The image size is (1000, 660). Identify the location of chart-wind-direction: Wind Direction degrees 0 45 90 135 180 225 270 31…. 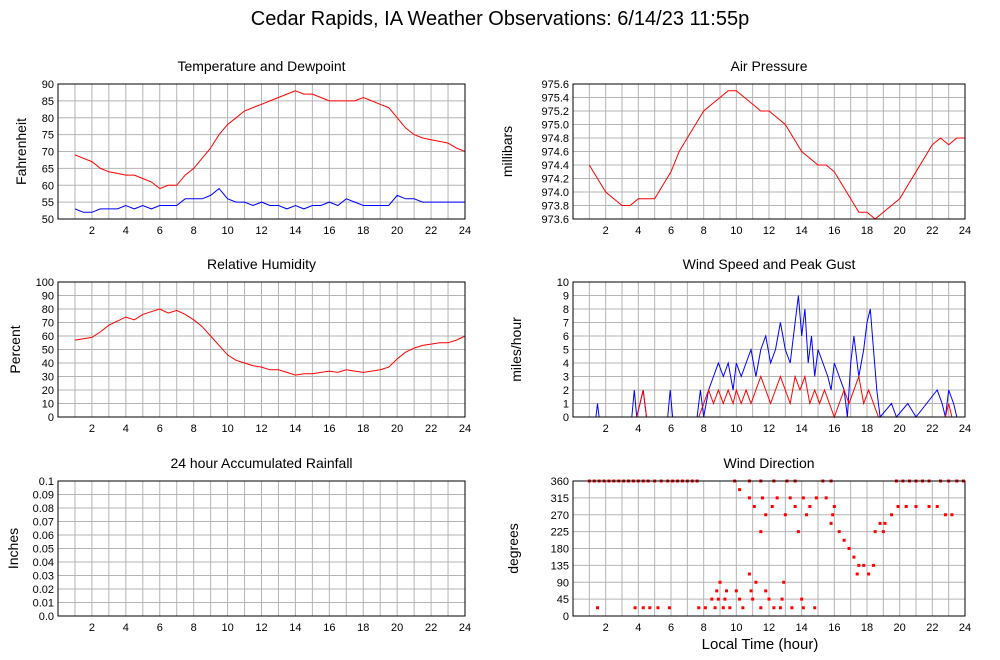
(738, 544).